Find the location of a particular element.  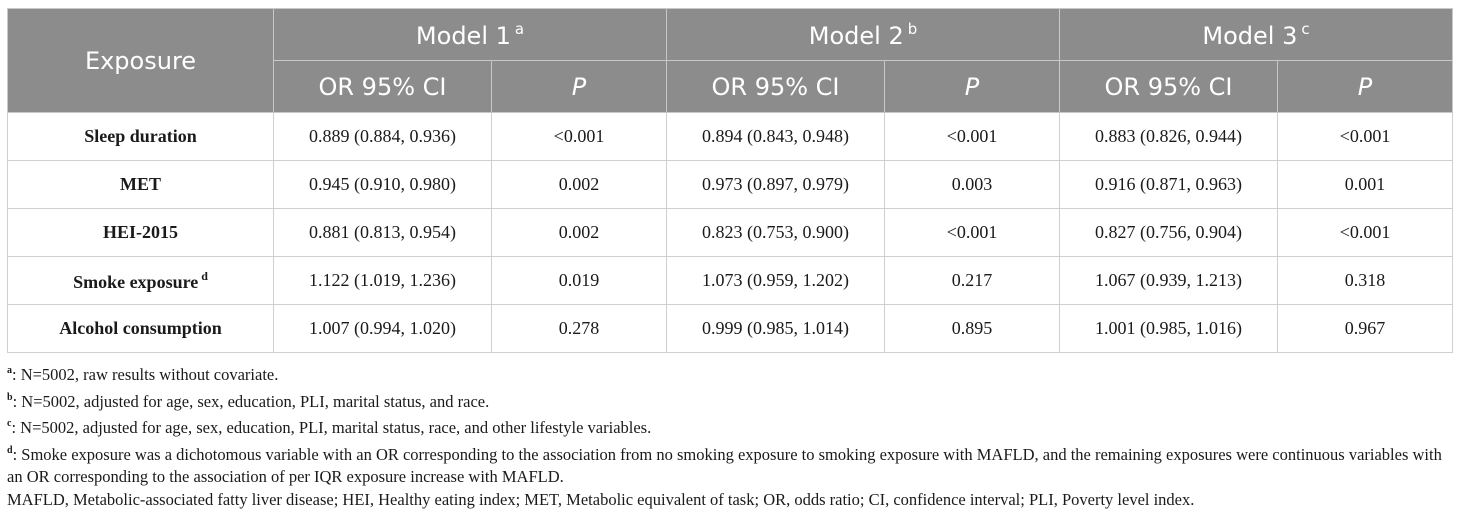

or-ci-cell: 0.945 (0.910, 0.980) is located at coordinates (382, 184).